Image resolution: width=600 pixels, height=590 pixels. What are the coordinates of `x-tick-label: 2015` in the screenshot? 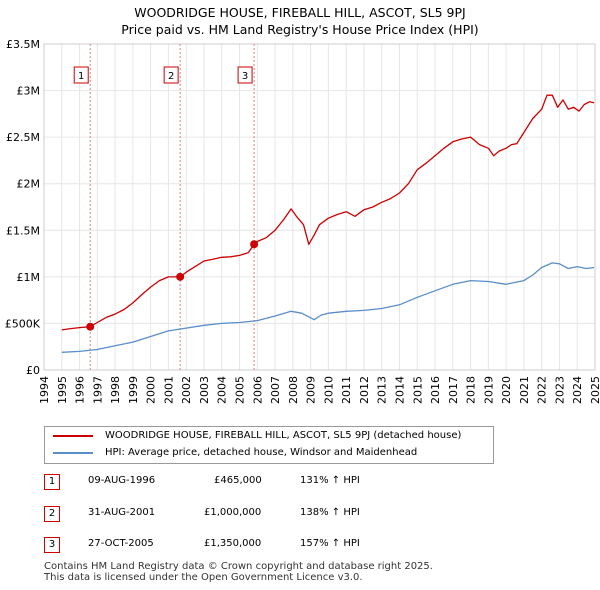 It's located at (417, 390).